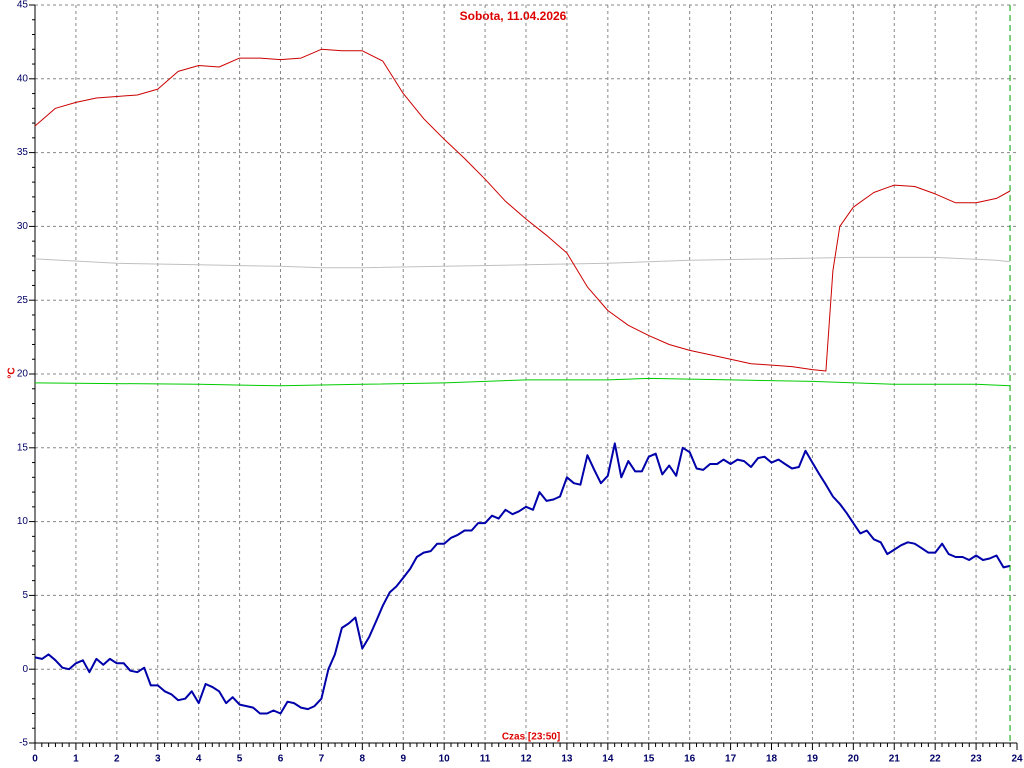 The width and height of the screenshot is (1024, 768). Describe the element at coordinates (895, 759) in the screenshot. I see `x-tick-label: 21` at that location.